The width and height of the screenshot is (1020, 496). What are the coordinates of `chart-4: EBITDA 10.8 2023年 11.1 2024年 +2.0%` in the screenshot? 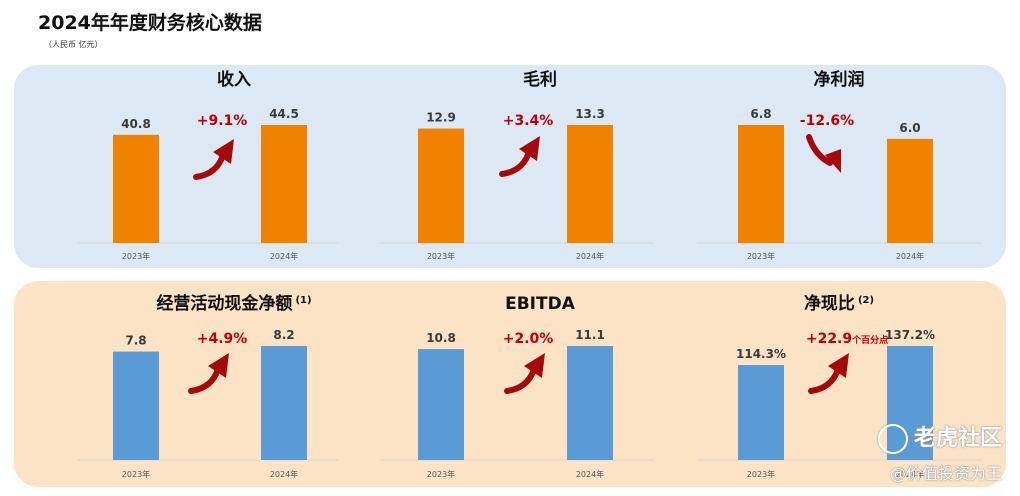 It's located at (517, 386).